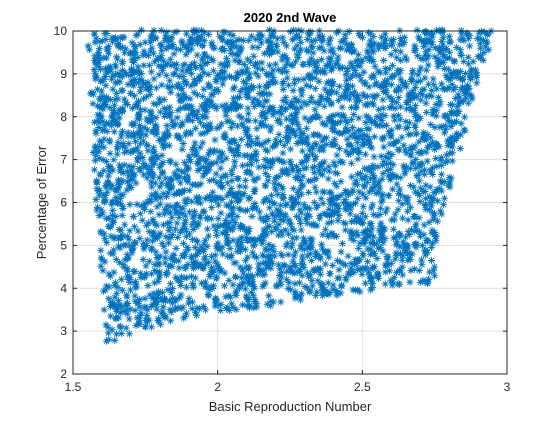 Image resolution: width=560 pixels, height=425 pixels. What do you see at coordinates (63, 117) in the screenshot?
I see `y-tick-label: 8` at bounding box center [63, 117].